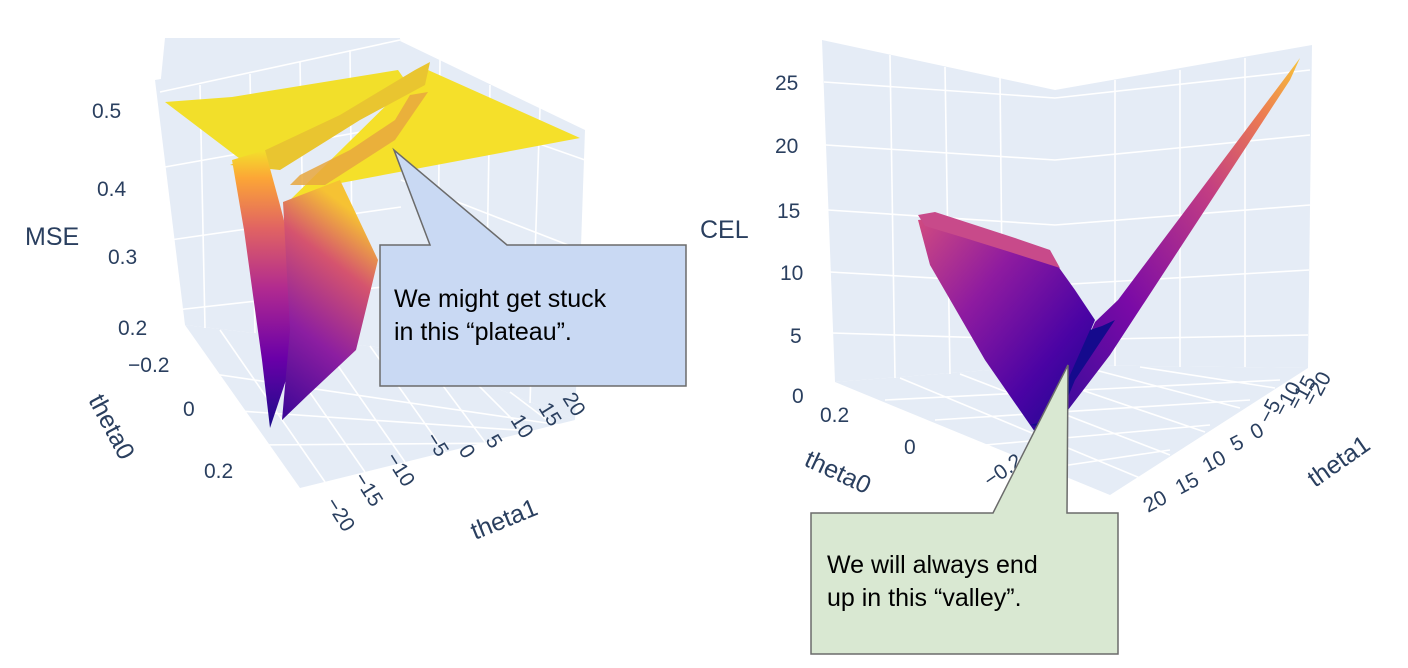 Image resolution: width=1408 pixels, height=668 pixels. Describe the element at coordinates (330, 300) in the screenshot. I see `valley-right-wall` at that location.